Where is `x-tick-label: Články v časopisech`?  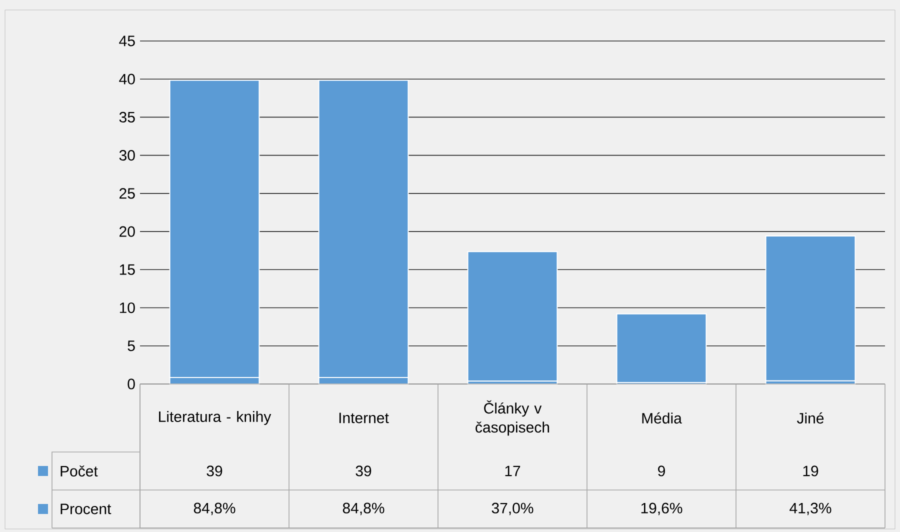 x-tick-label: Články v časopisech is located at coordinates (513, 418).